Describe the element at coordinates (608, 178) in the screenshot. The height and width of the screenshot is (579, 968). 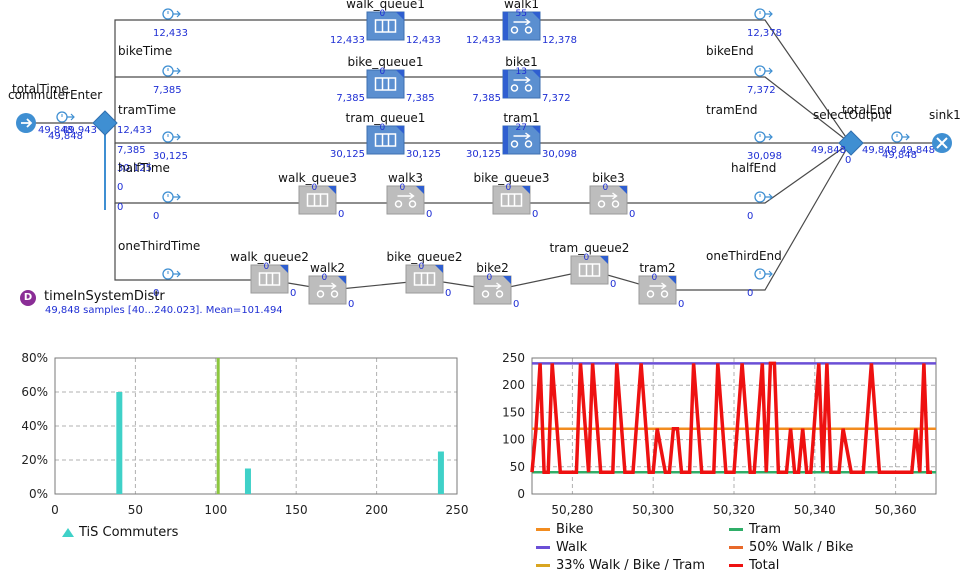
I see `bike3-label: bike3` at that location.